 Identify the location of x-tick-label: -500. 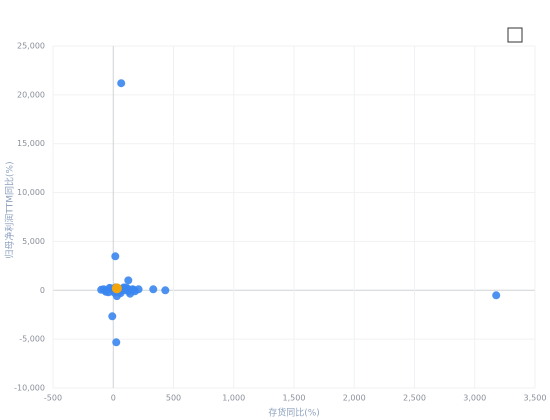
(53, 398).